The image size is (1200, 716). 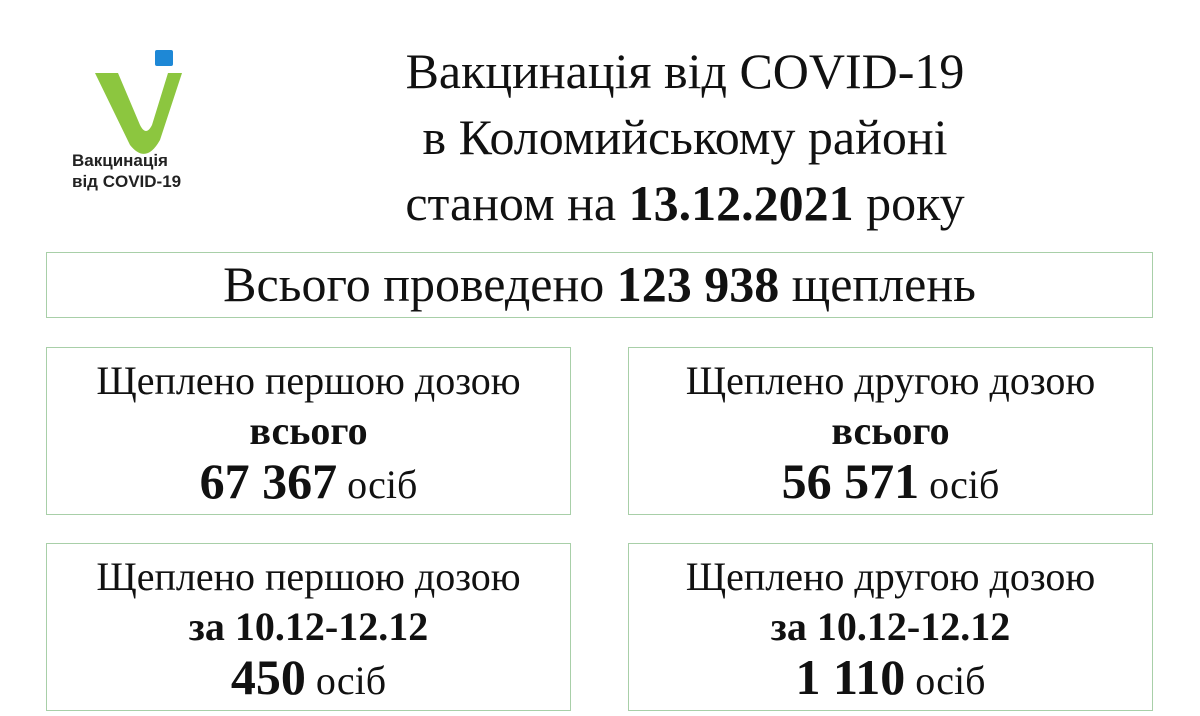 I want to click on title-prefix: станом на, so click(x=511, y=203).